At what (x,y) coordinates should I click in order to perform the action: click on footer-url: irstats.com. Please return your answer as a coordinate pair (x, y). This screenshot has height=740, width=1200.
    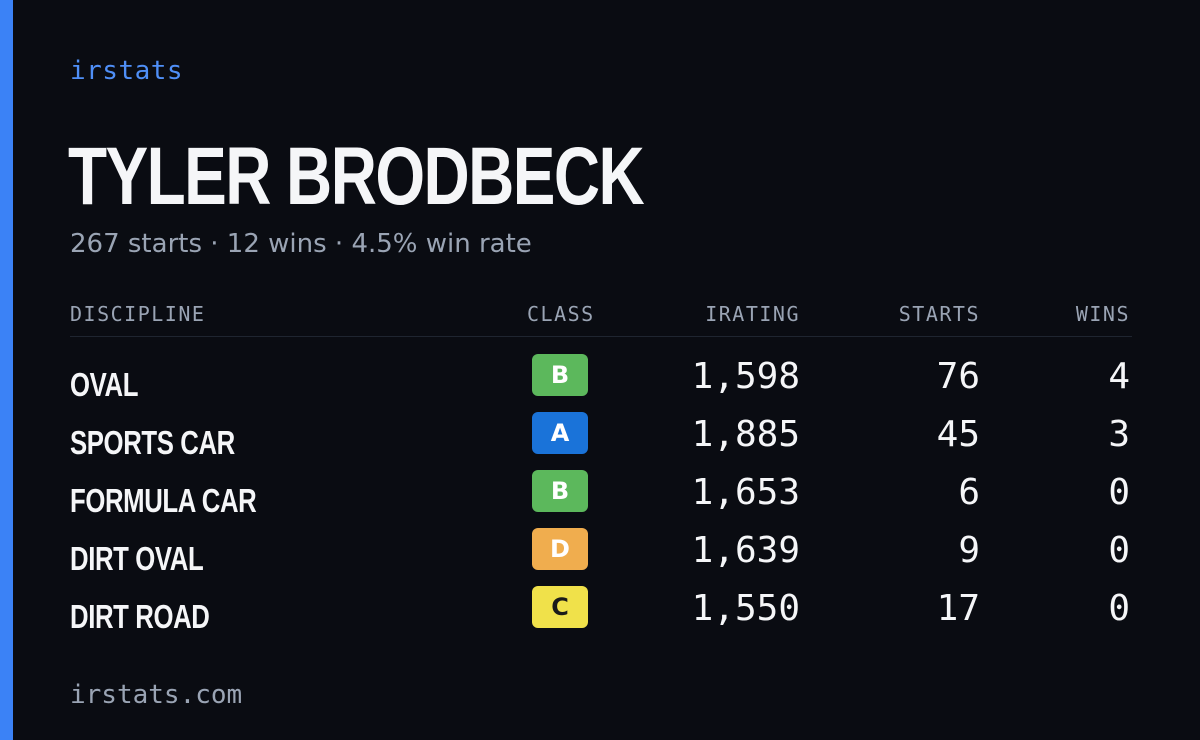
    Looking at the image, I should click on (156, 695).